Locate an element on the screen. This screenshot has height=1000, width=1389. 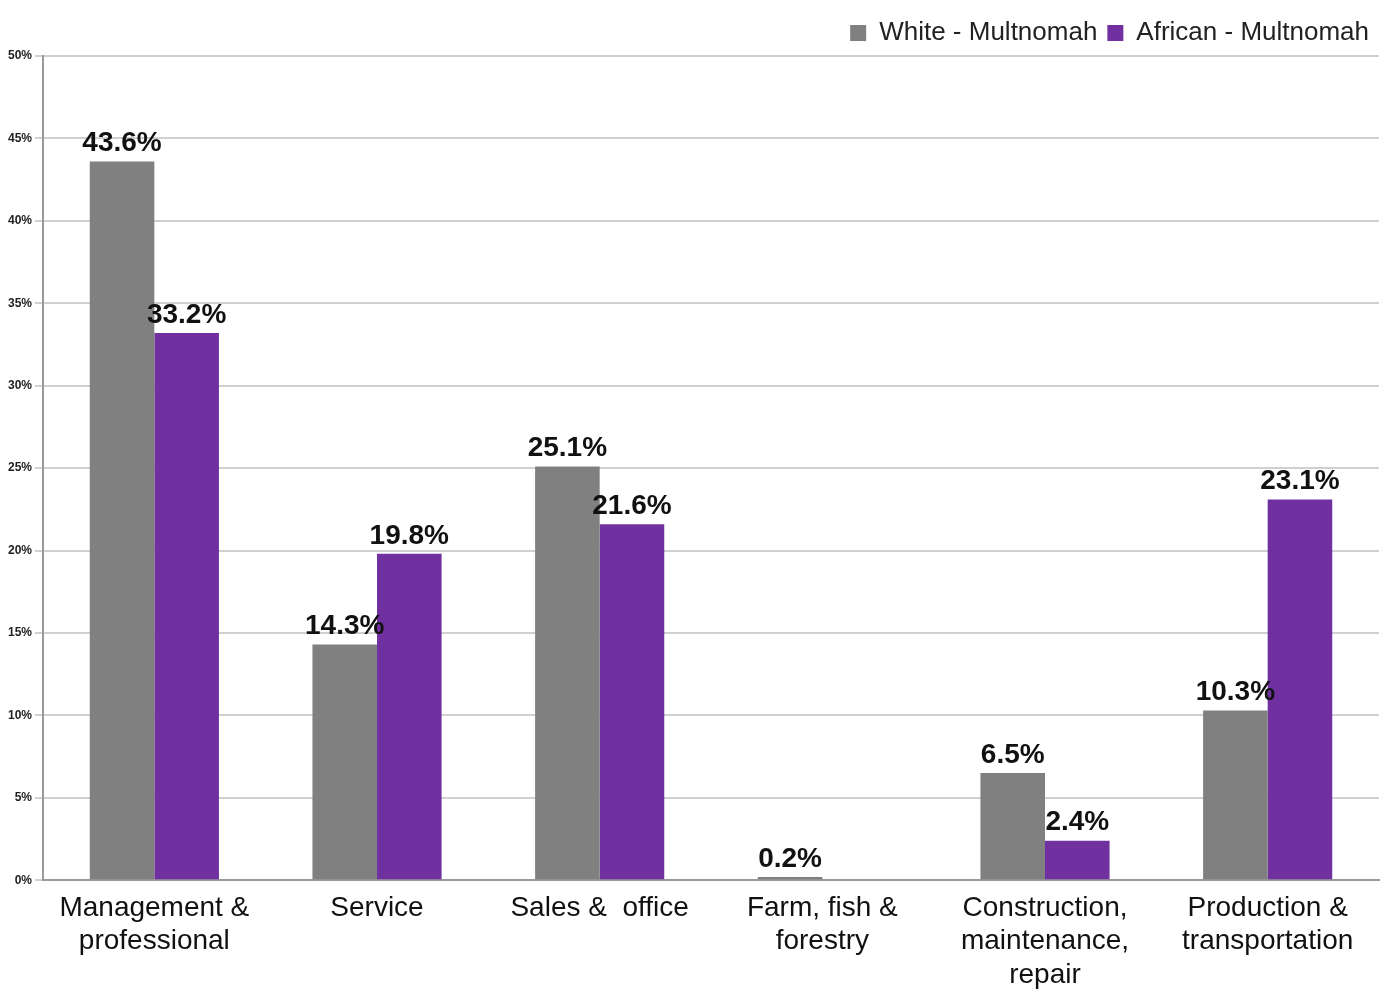
data-label: 43.6% is located at coordinates (122, 142).